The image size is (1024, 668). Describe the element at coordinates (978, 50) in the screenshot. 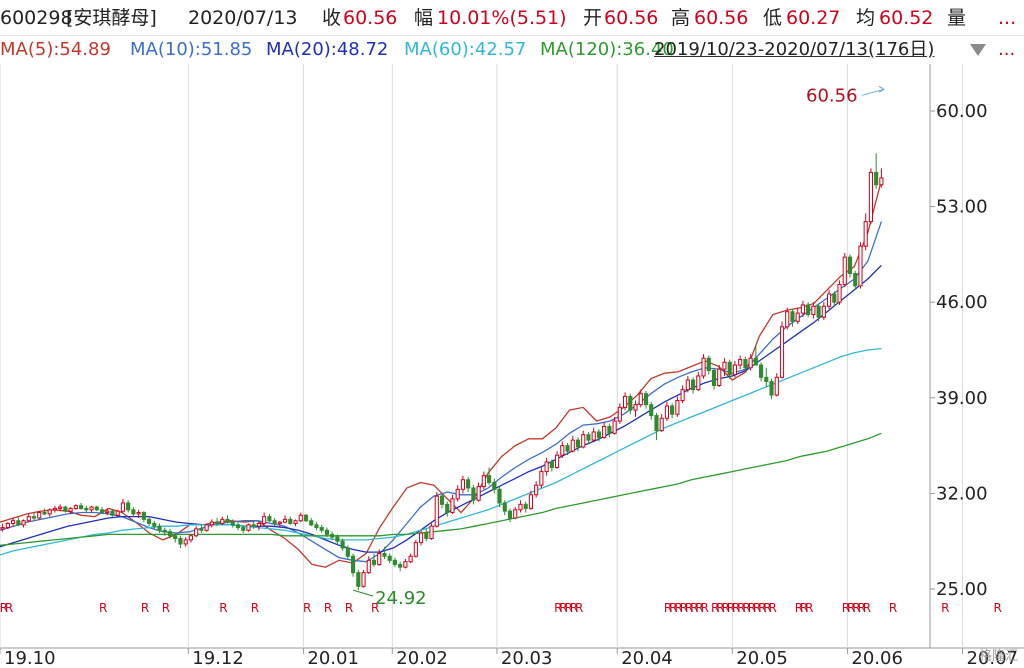

I see `triangle-down-icon` at that location.